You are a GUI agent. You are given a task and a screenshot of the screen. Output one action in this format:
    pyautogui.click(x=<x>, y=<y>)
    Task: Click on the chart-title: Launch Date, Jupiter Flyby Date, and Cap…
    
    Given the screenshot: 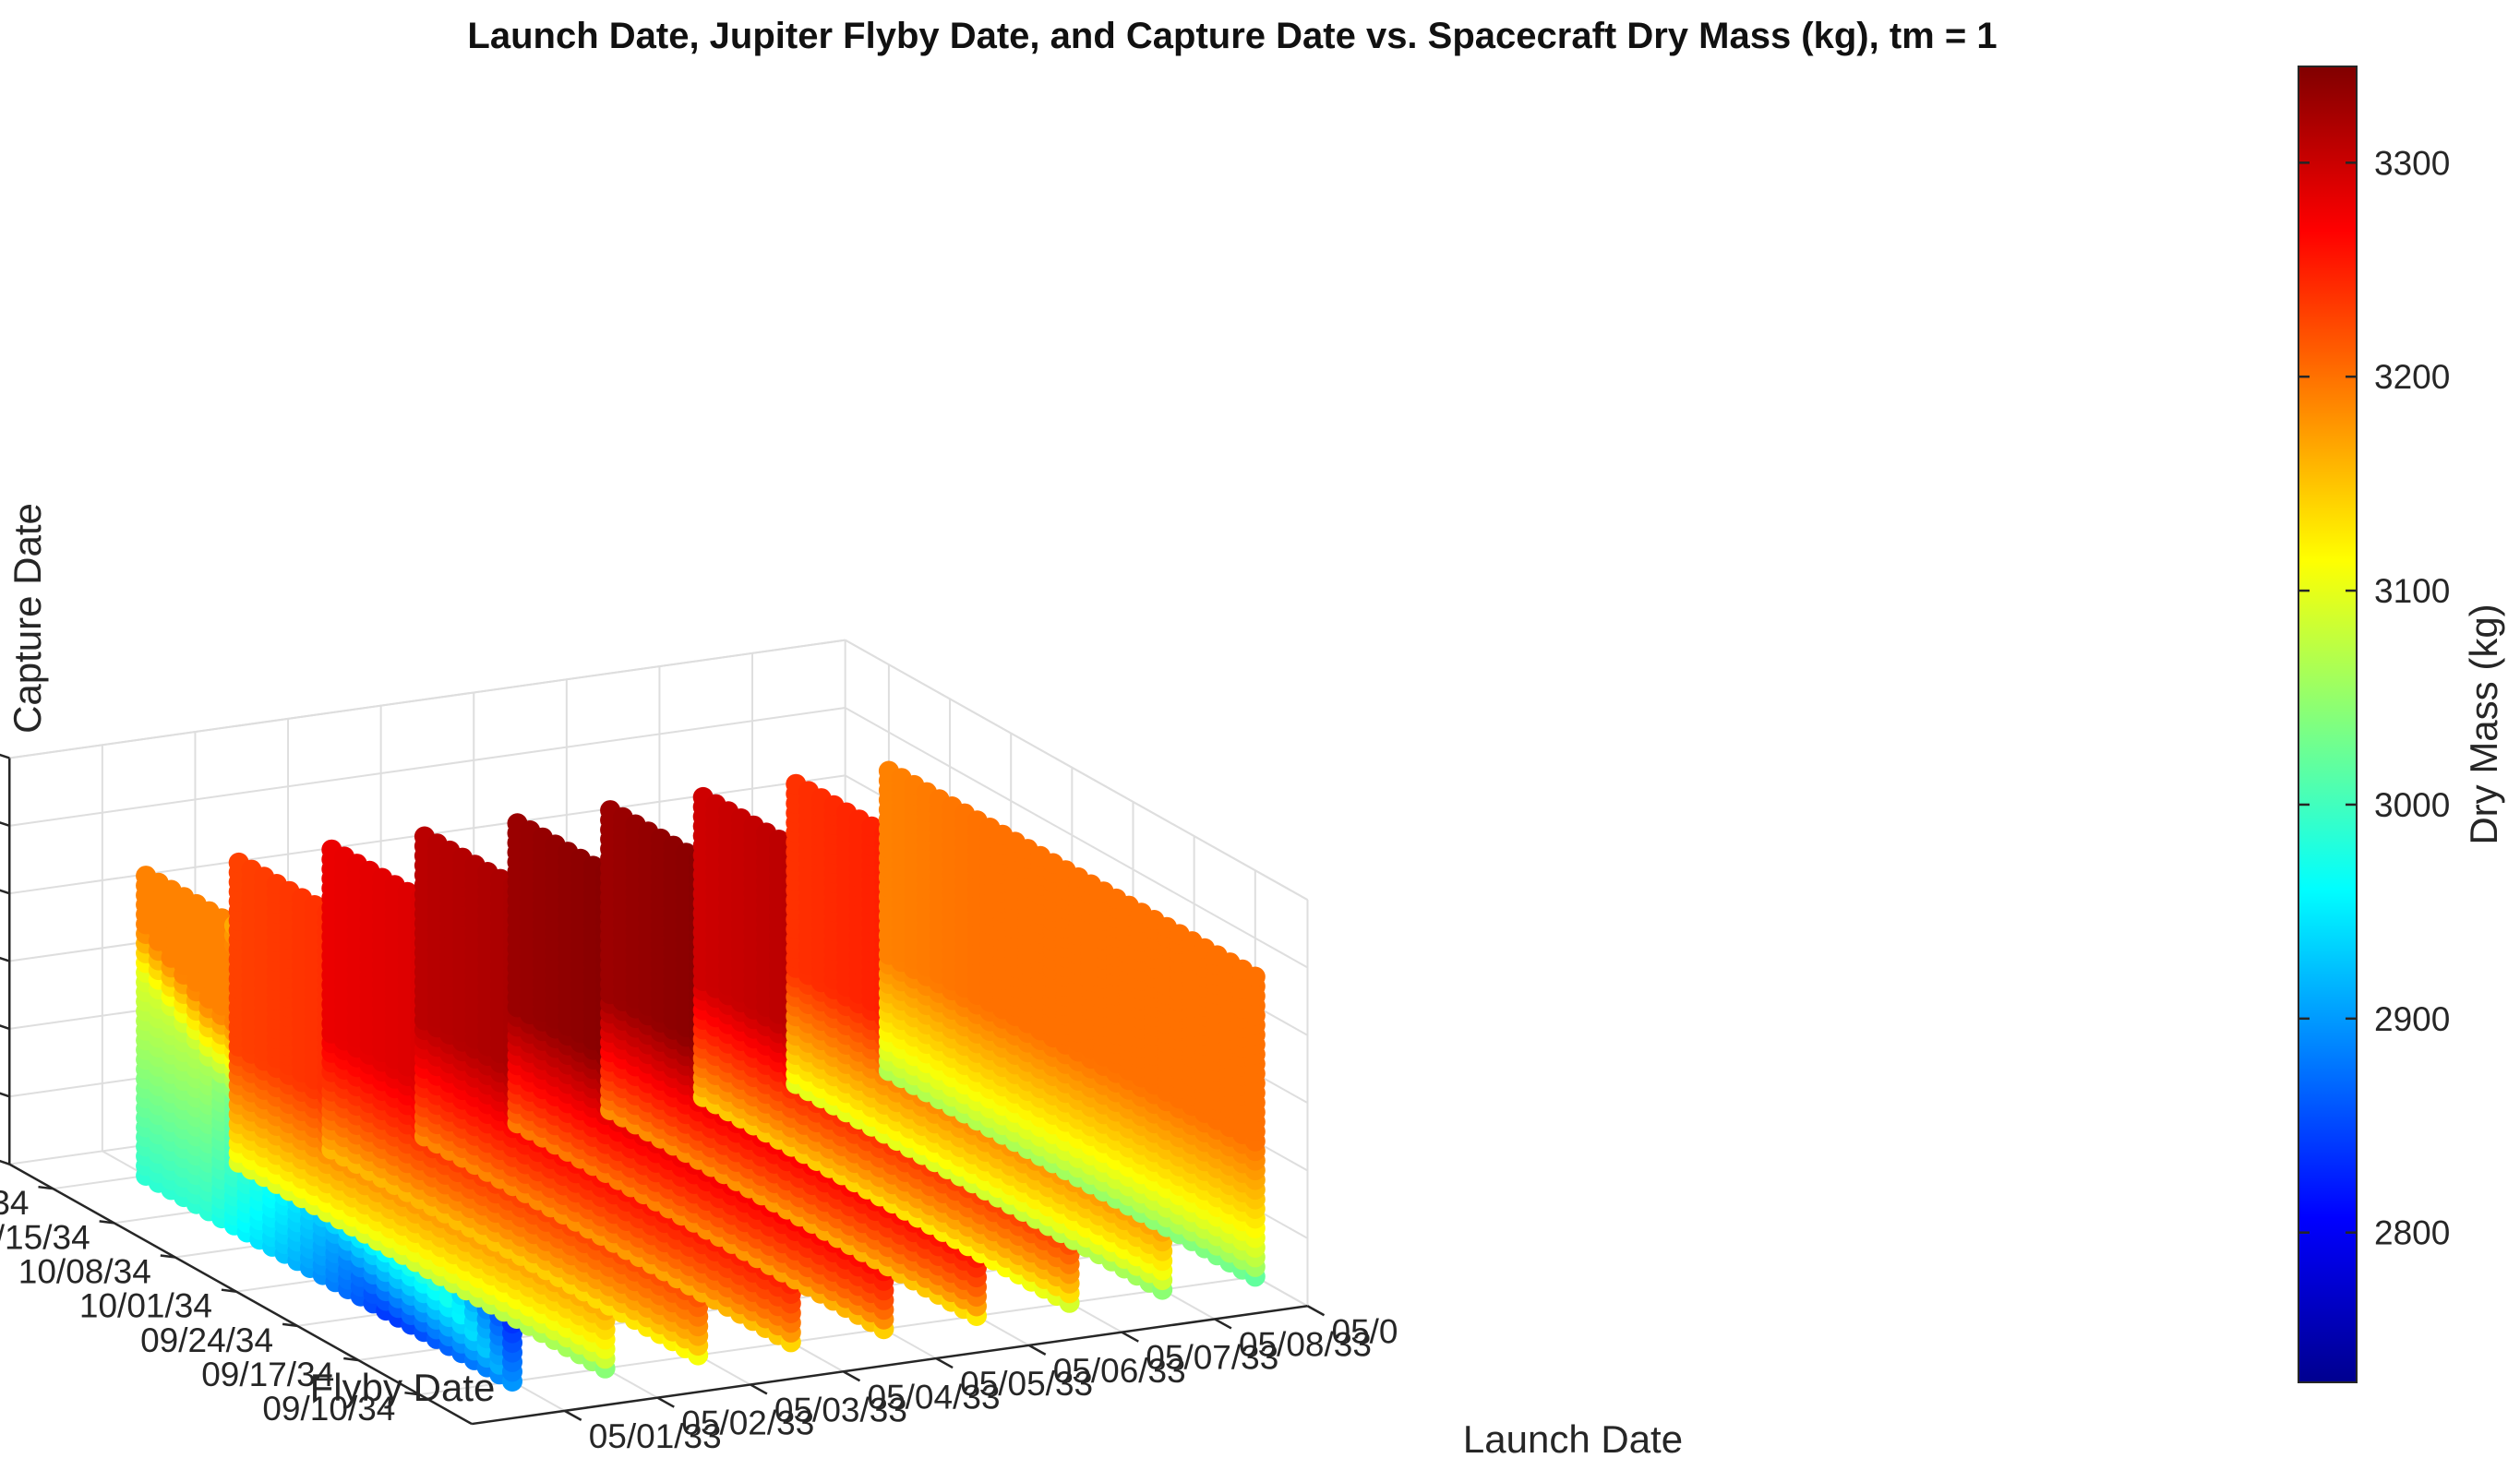 What is the action you would take?
    pyautogui.click(x=1232, y=36)
    